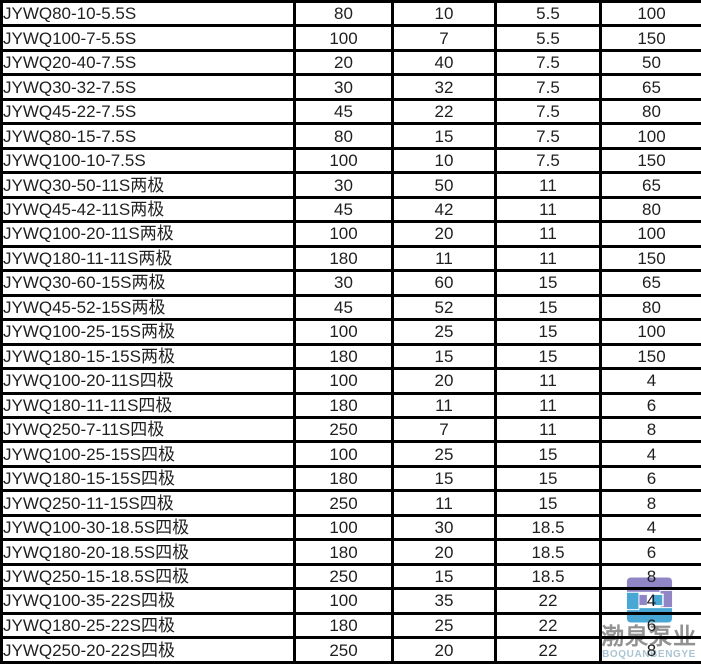 Image resolution: width=701 pixels, height=664 pixels. Describe the element at coordinates (350, 62) in the screenshot. I see `table-row: JYWQ20-40-7.5S 20 40 7.5 50` at that location.